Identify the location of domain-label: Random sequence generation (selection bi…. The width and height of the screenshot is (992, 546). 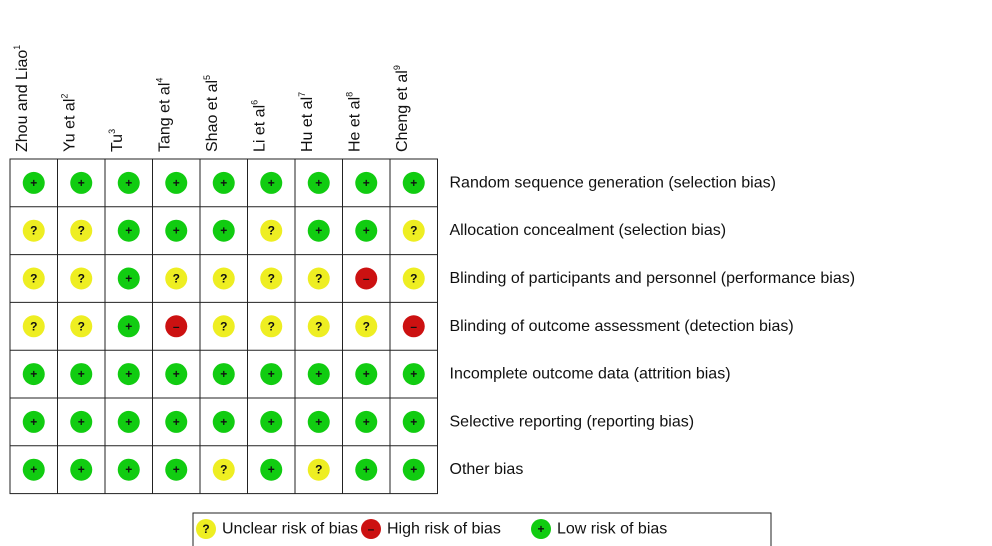
(613, 182).